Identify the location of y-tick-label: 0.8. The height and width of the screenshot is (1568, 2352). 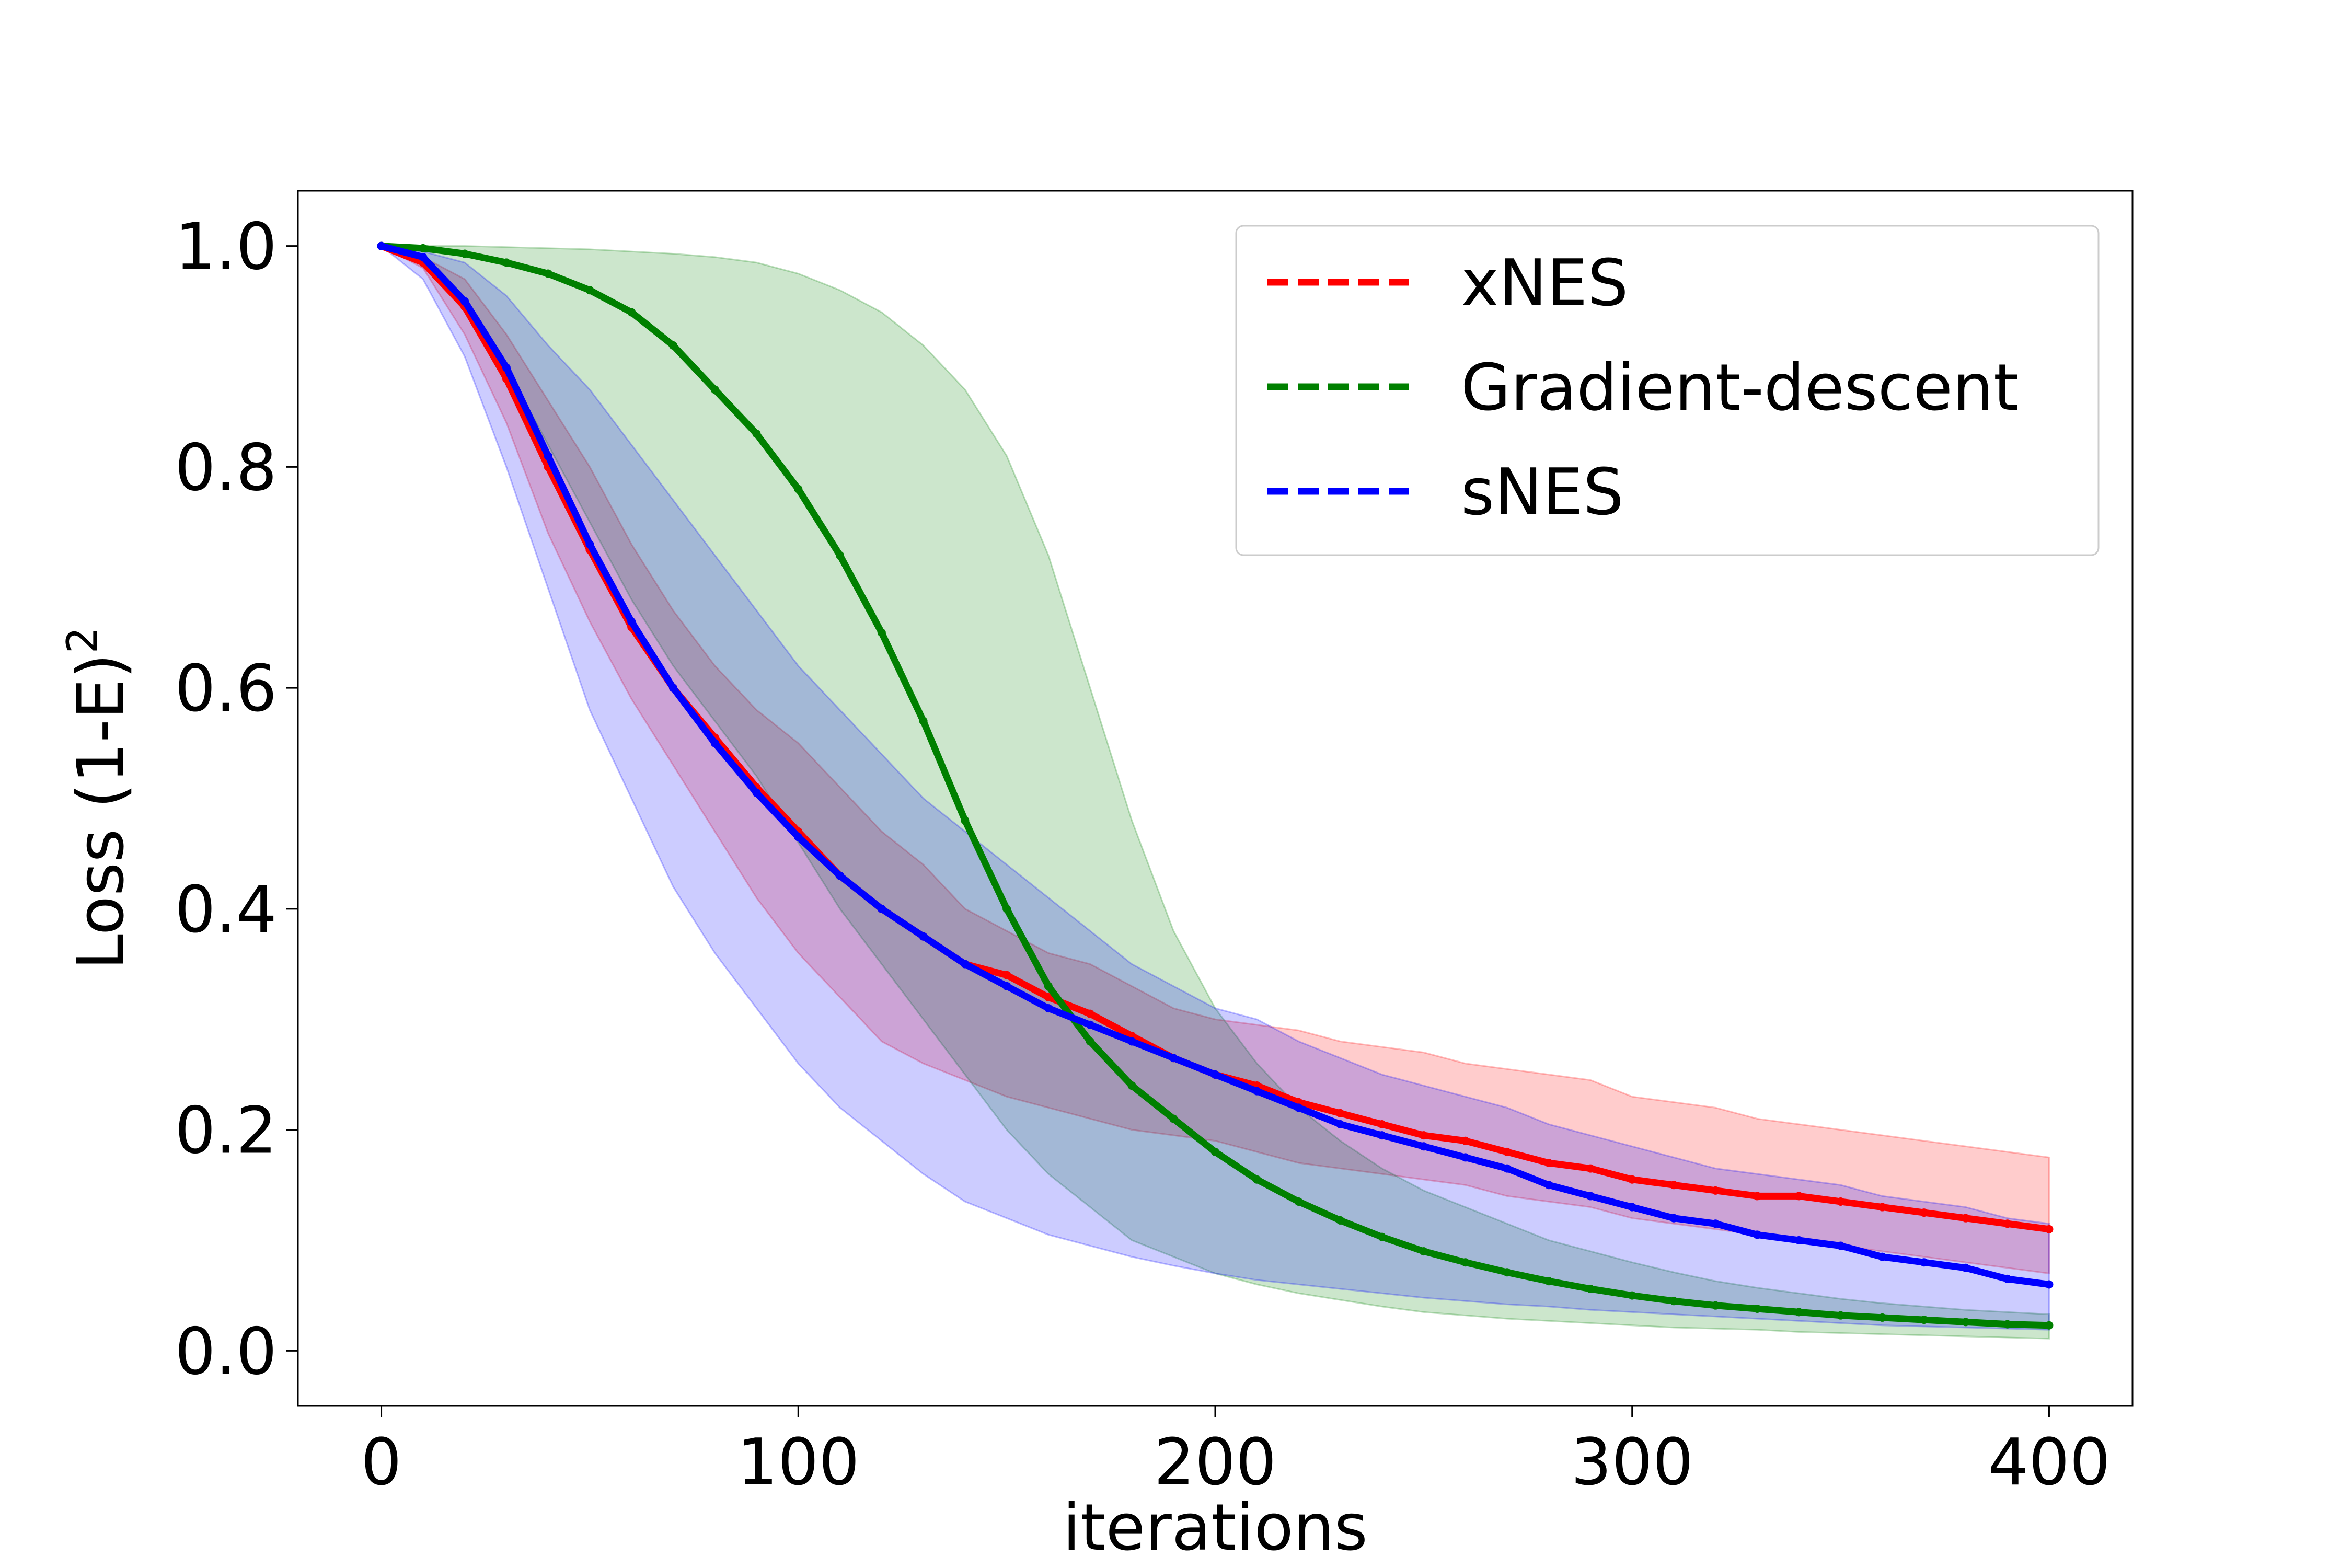
(226, 468).